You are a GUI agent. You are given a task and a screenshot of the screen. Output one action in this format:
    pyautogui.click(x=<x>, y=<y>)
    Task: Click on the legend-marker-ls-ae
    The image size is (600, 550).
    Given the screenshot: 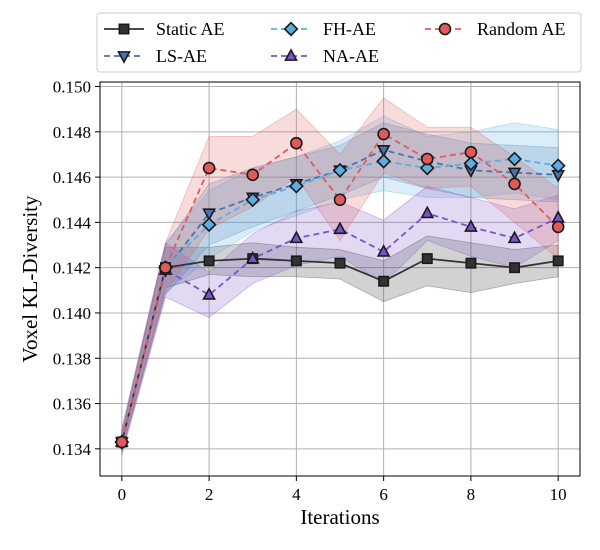 What is the action you would take?
    pyautogui.click(x=124, y=57)
    